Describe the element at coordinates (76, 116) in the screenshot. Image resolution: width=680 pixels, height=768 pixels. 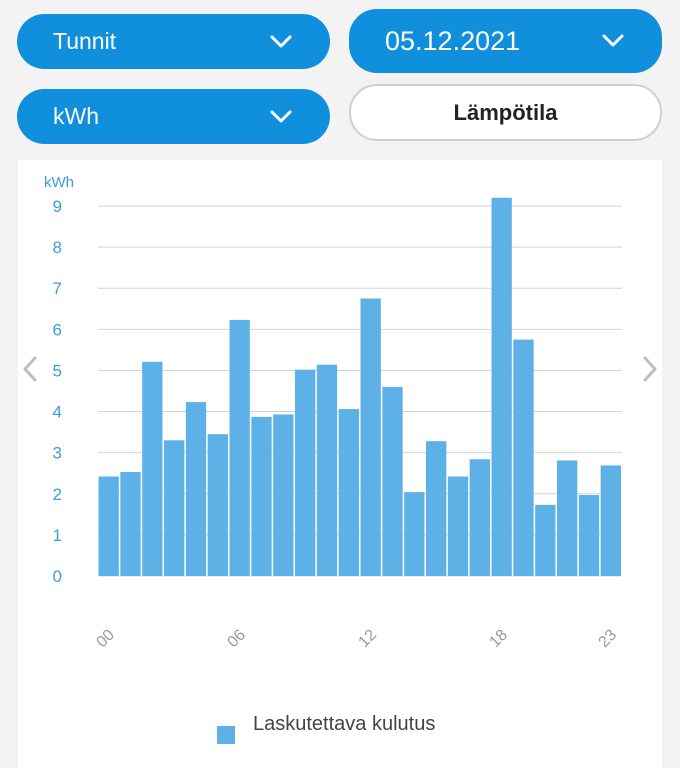
I see `unit-select-label: kWh` at that location.